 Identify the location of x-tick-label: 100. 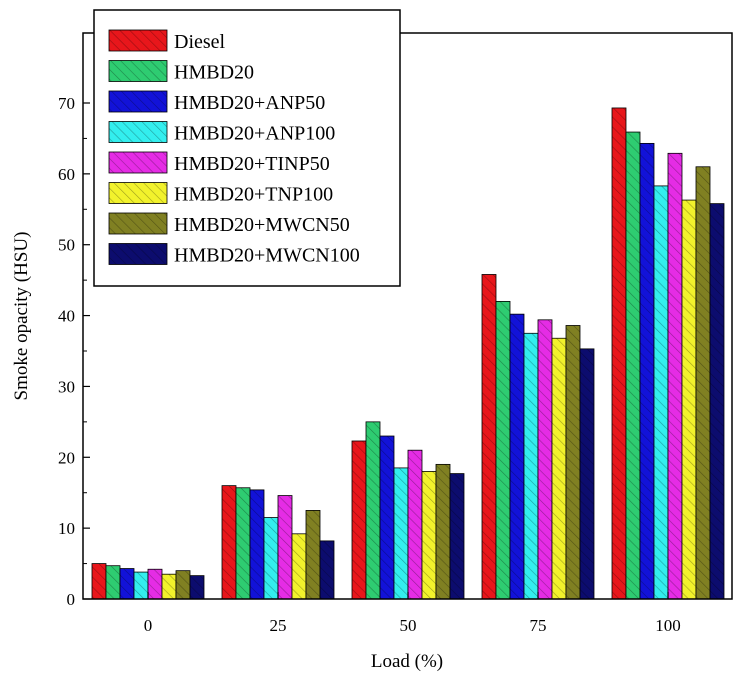
(668, 625).